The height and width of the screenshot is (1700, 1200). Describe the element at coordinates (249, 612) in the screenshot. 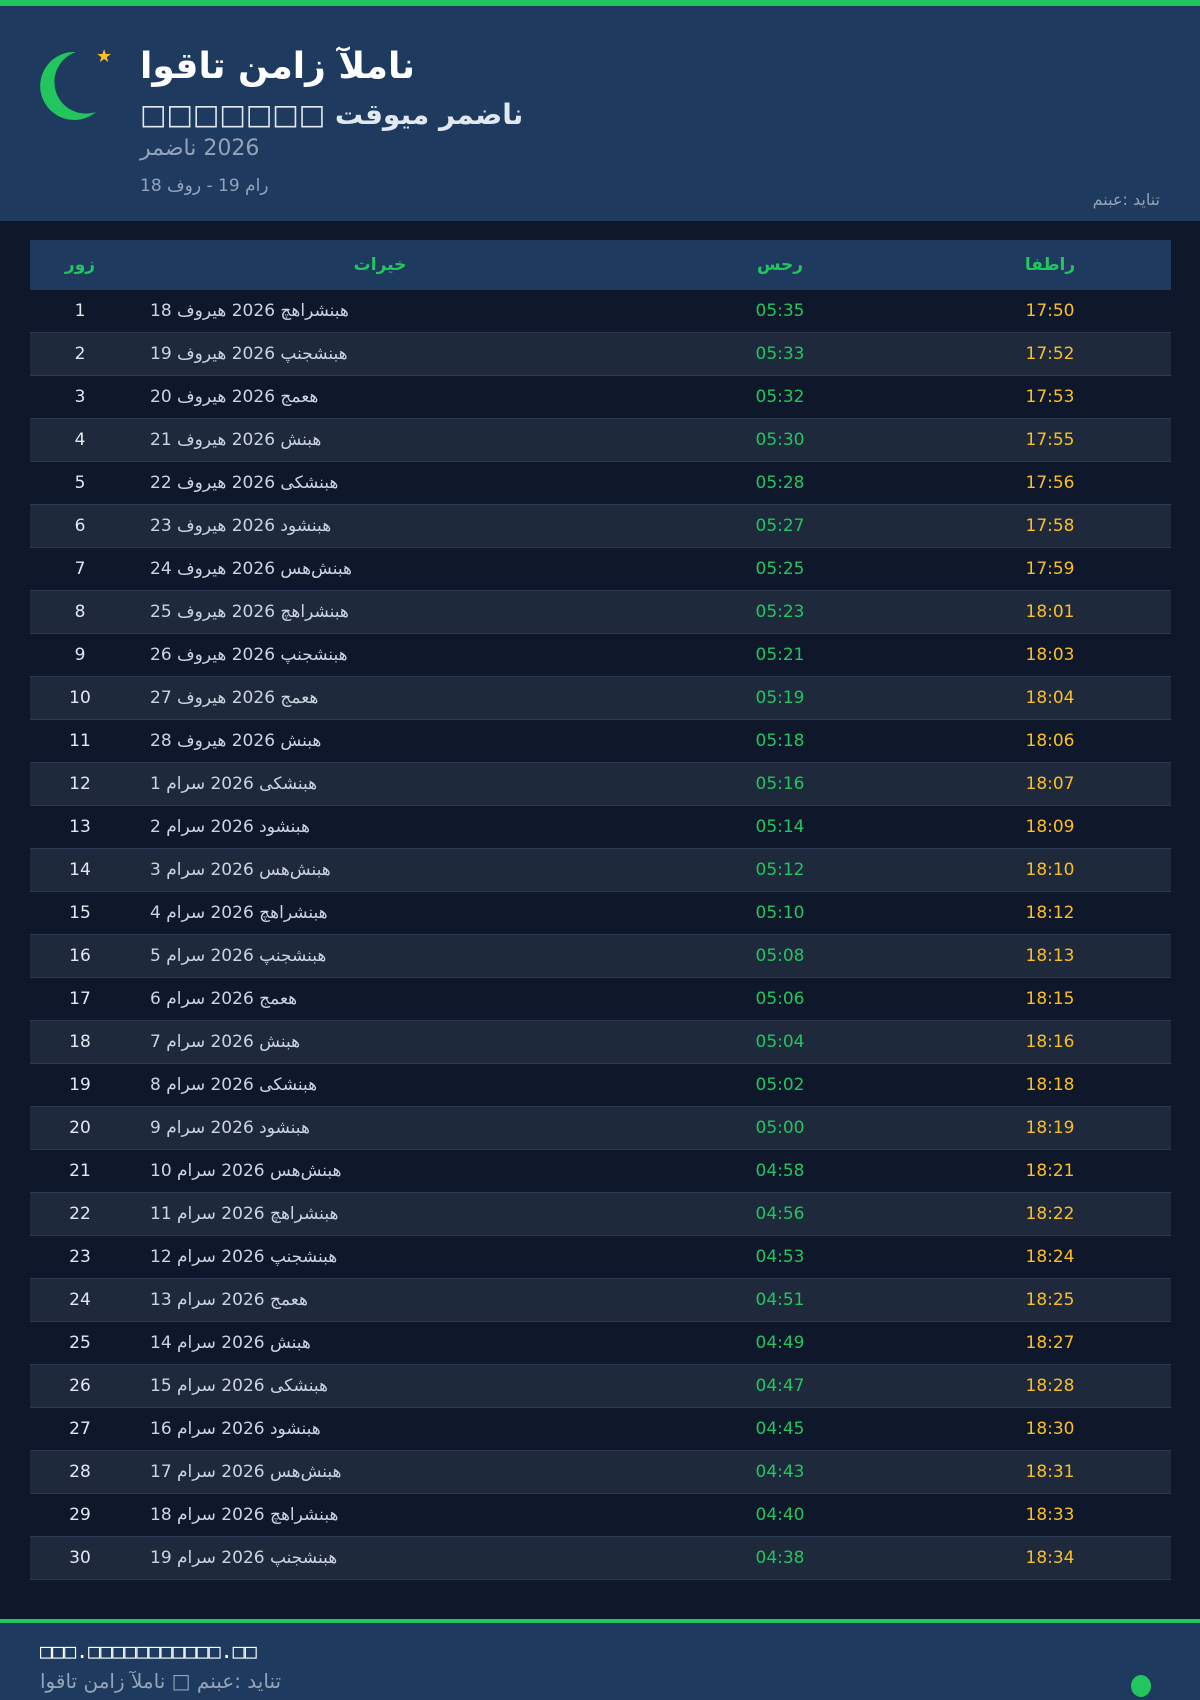

I see `date-cell: 25 فوریه 2026 چهارشنبه` at that location.